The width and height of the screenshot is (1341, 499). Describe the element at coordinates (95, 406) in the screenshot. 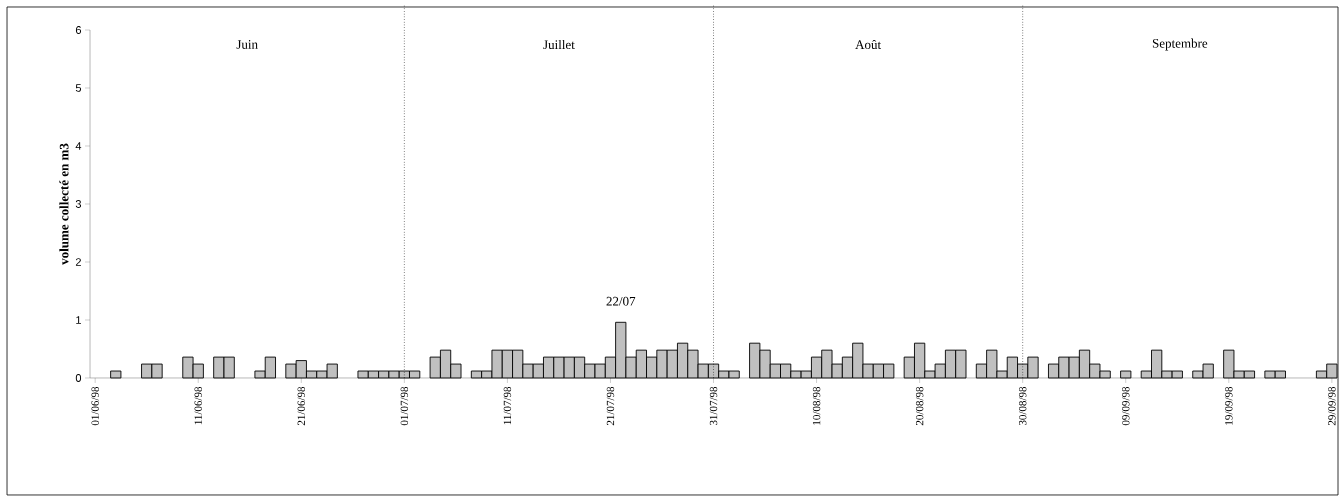

I see `x-tick-label: 01/06/98` at that location.